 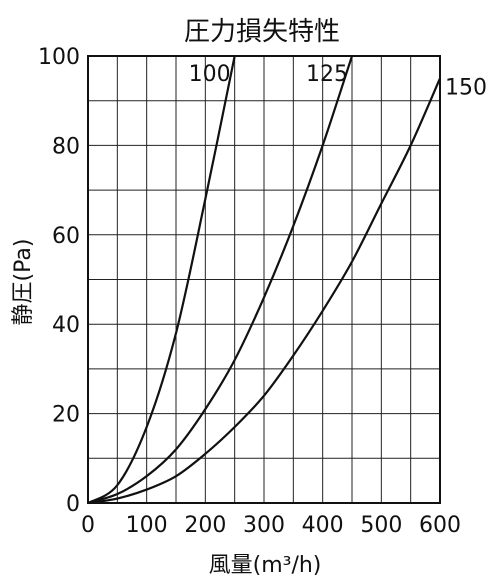 I want to click on series-label-125: 125, so click(x=327, y=74).